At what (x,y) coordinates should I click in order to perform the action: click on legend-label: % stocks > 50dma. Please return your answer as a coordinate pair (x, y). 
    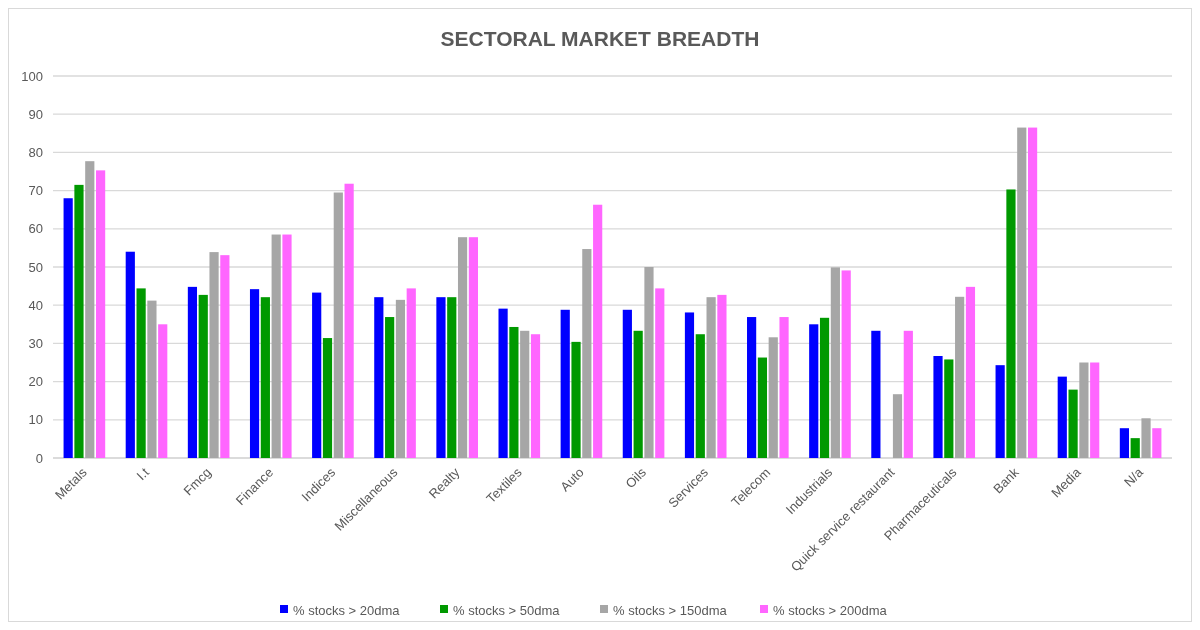
    Looking at the image, I should click on (507, 610).